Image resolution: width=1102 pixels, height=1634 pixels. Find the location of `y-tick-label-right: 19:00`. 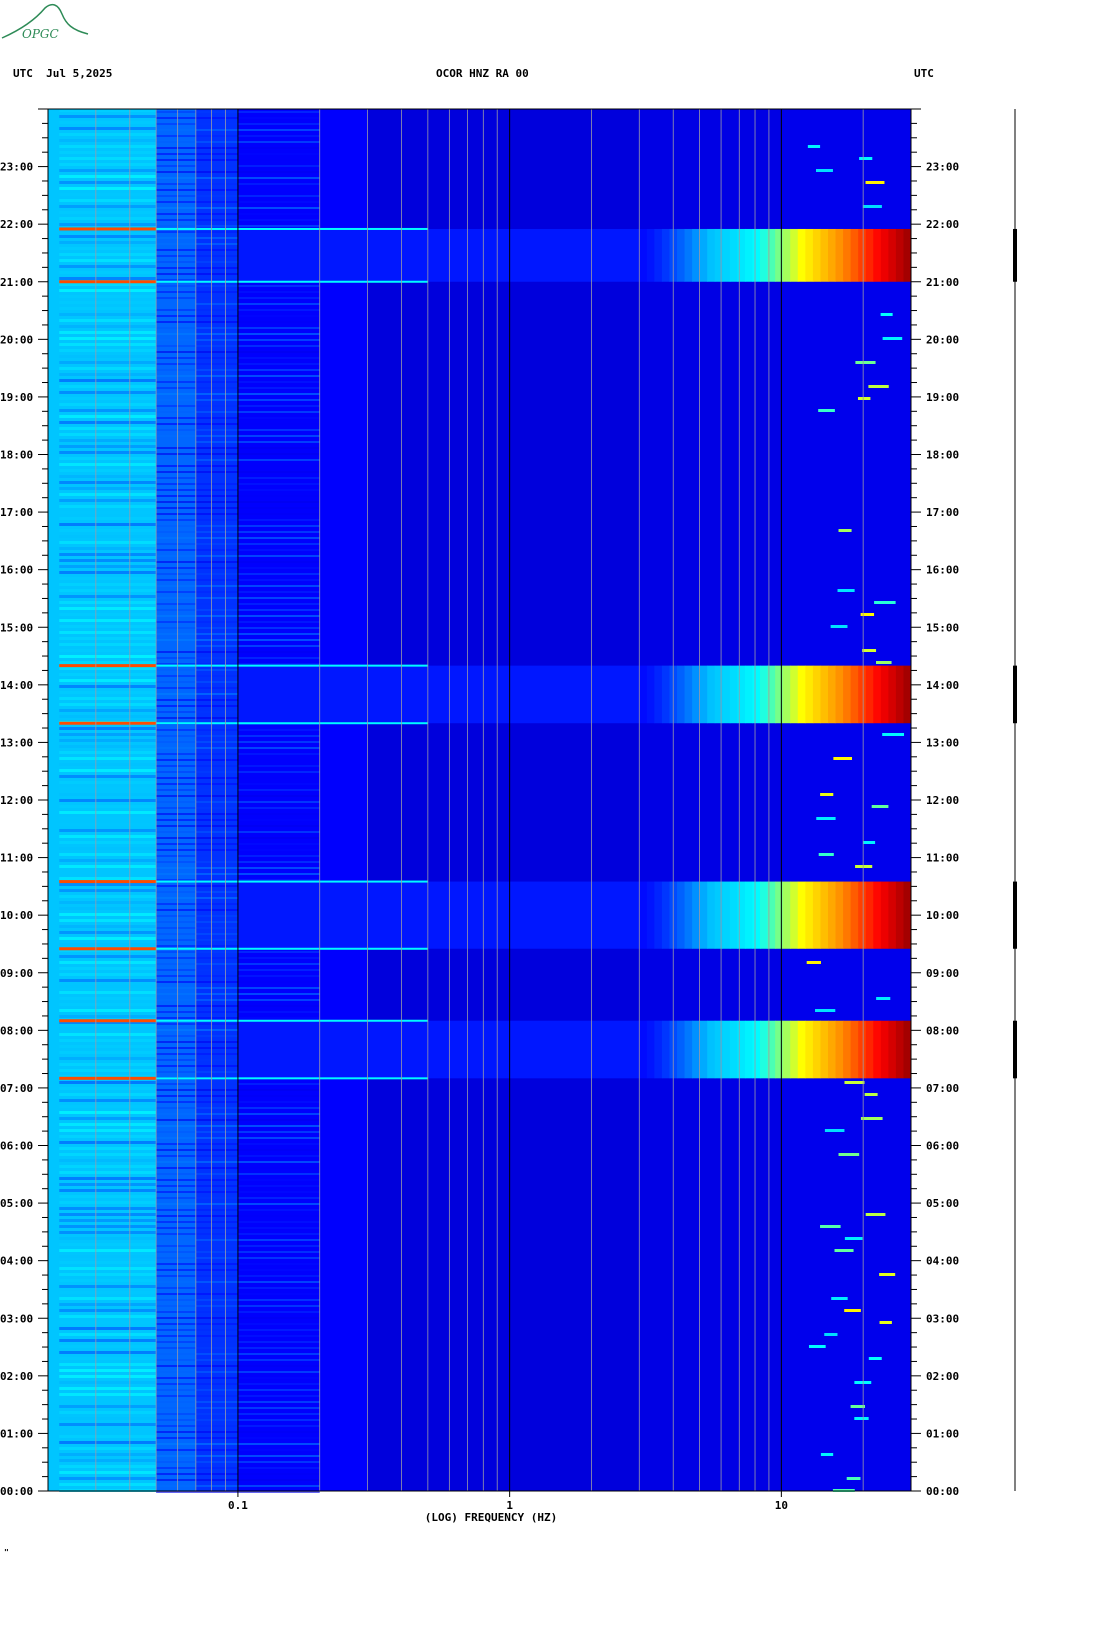

y-tick-label-right: 19:00 is located at coordinates (942, 397).